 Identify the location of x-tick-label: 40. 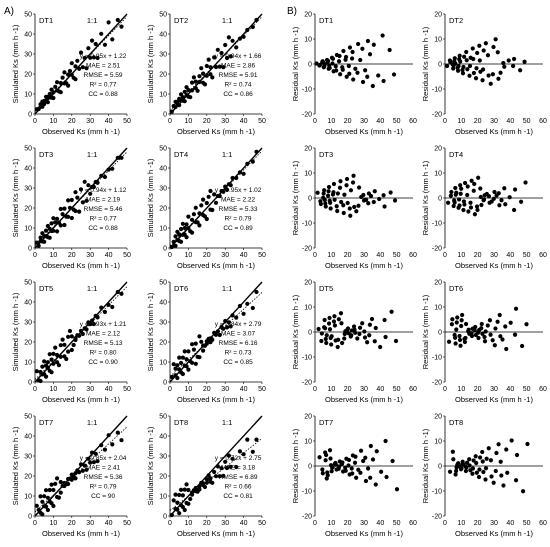
(109, 255).